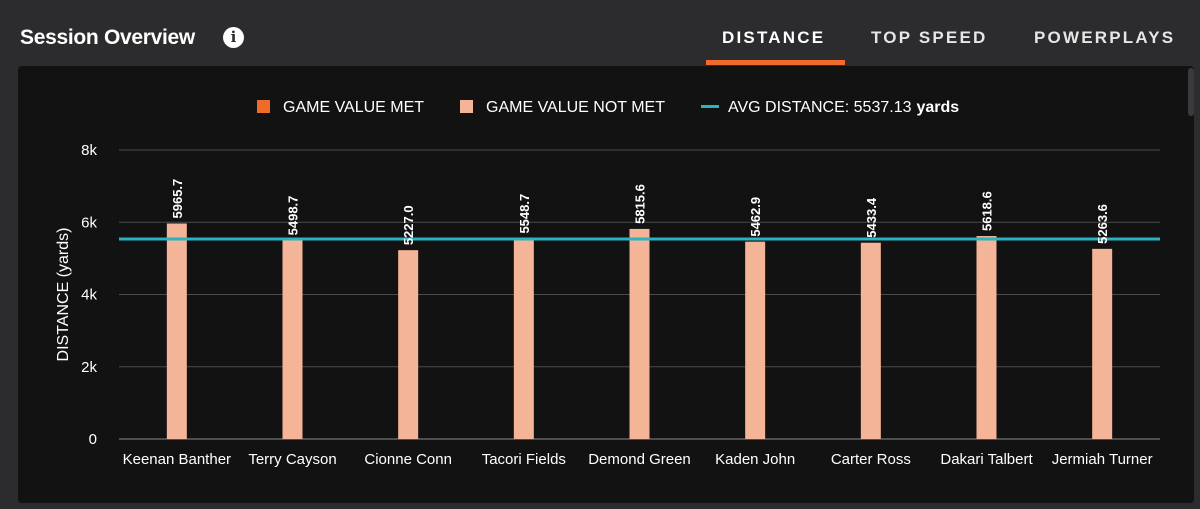 This screenshot has height=509, width=1200. What do you see at coordinates (263, 106) in the screenshot?
I see `legend-swatch-met` at bounding box center [263, 106].